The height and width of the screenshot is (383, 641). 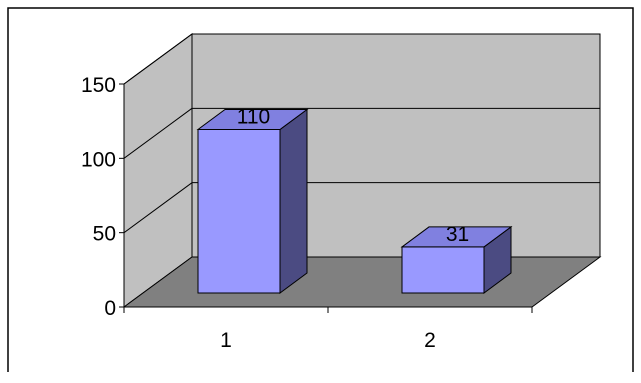 What do you see at coordinates (104, 234) in the screenshot?
I see `y-tick-label: 50` at bounding box center [104, 234].